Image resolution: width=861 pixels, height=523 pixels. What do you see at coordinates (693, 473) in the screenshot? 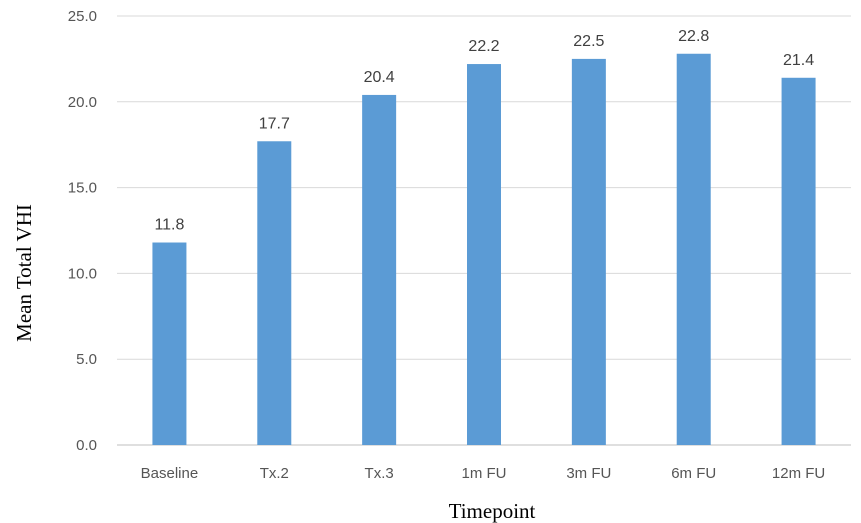
I see `x-tick-label: 6m FU` at bounding box center [693, 473].